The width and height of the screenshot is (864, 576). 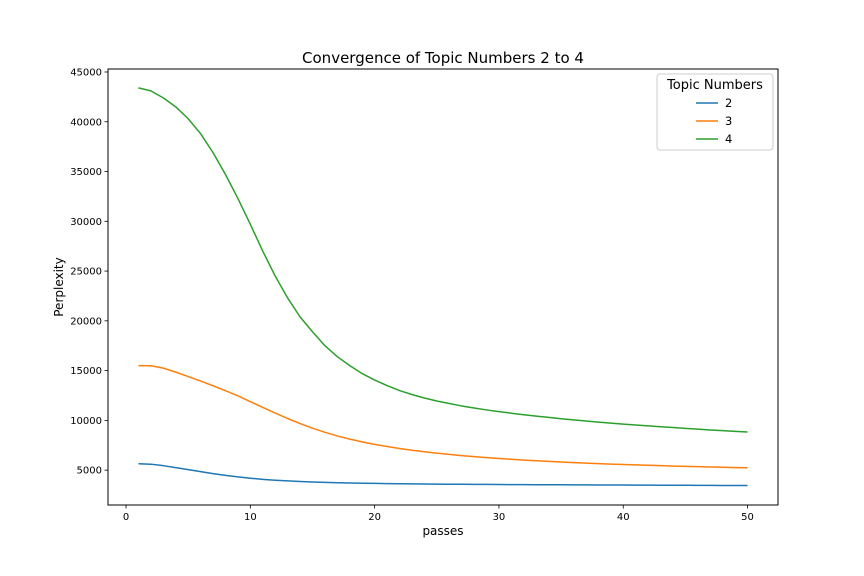 I want to click on x-tick-label: 10, so click(x=250, y=517).